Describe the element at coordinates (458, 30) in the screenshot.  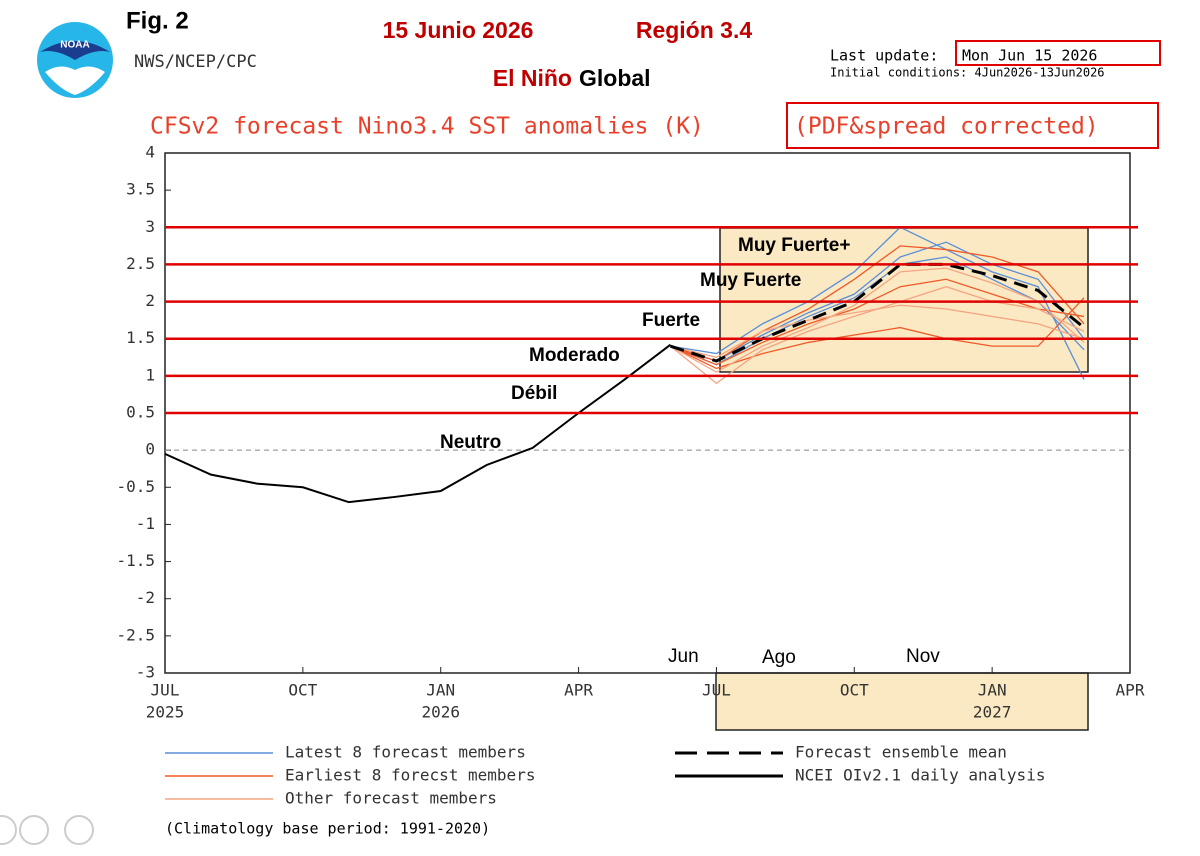
I see `date-heading: 15 Junio 2026` at that location.